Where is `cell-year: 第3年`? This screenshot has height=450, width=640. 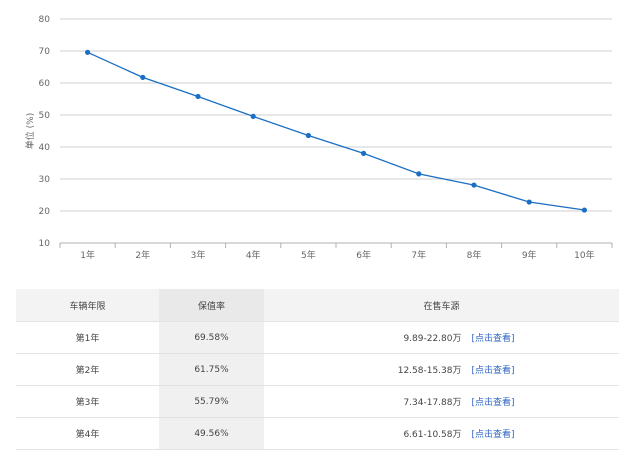 cell-year: 第3年 is located at coordinates (87, 401).